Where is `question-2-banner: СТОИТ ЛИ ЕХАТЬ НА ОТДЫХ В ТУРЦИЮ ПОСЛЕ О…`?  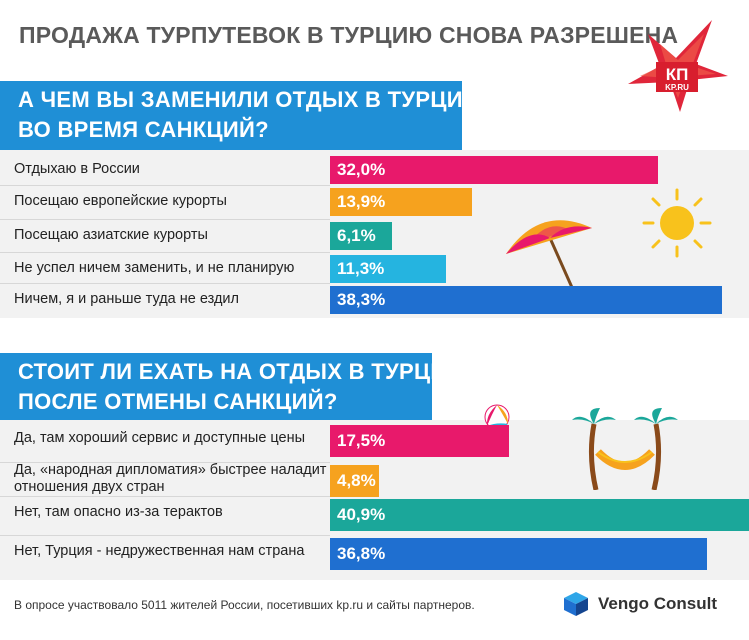
question-2-banner: СТОИТ ЛИ ЕХАТЬ НА ОТДЫХ В ТУРЦИЮ ПОСЛЕ О… is located at coordinates (235, 388).